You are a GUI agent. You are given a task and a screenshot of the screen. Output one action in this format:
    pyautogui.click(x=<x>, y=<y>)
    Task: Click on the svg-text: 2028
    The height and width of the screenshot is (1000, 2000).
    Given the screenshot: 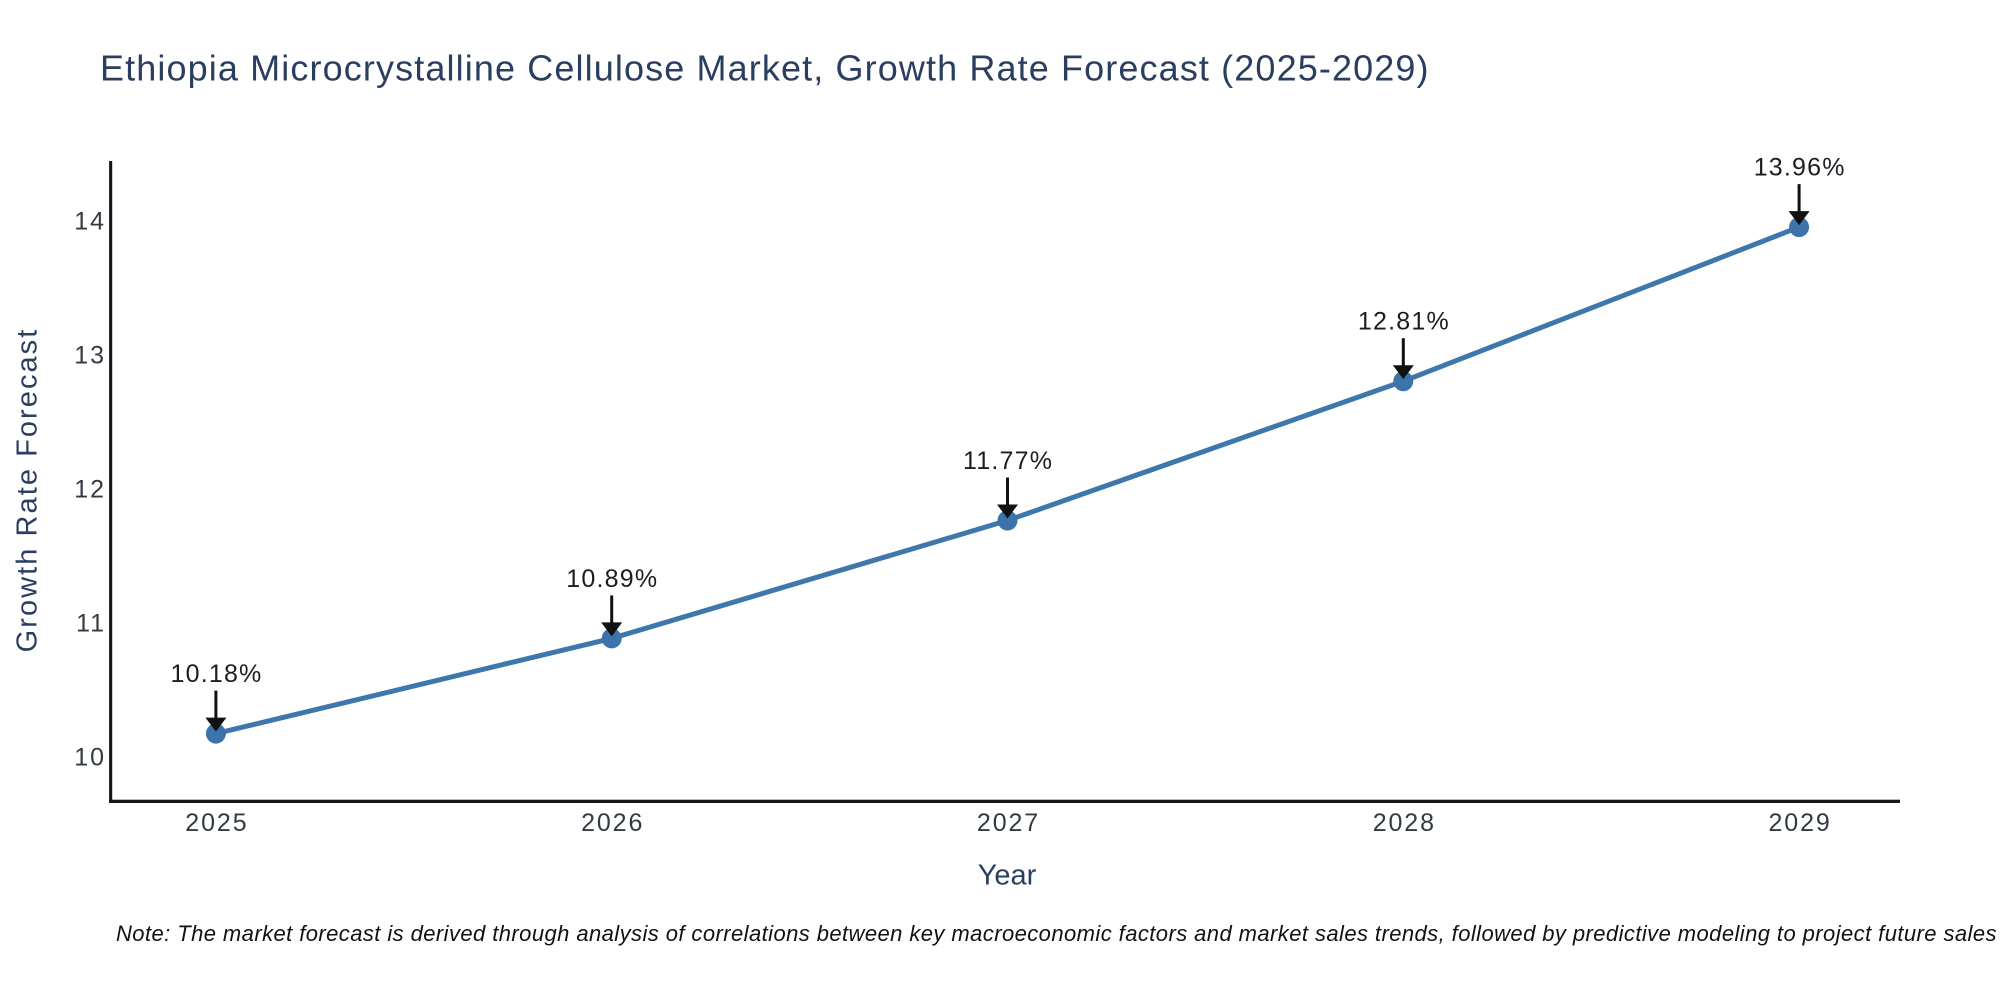 What is the action you would take?
    pyautogui.click(x=1404, y=823)
    